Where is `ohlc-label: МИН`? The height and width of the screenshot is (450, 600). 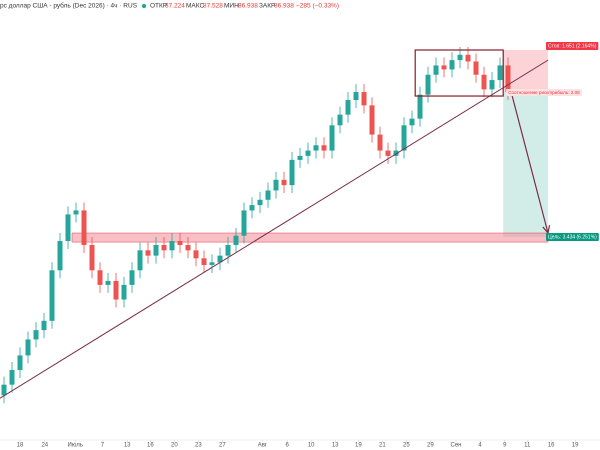 ohlc-label: МИН is located at coordinates (231, 6).